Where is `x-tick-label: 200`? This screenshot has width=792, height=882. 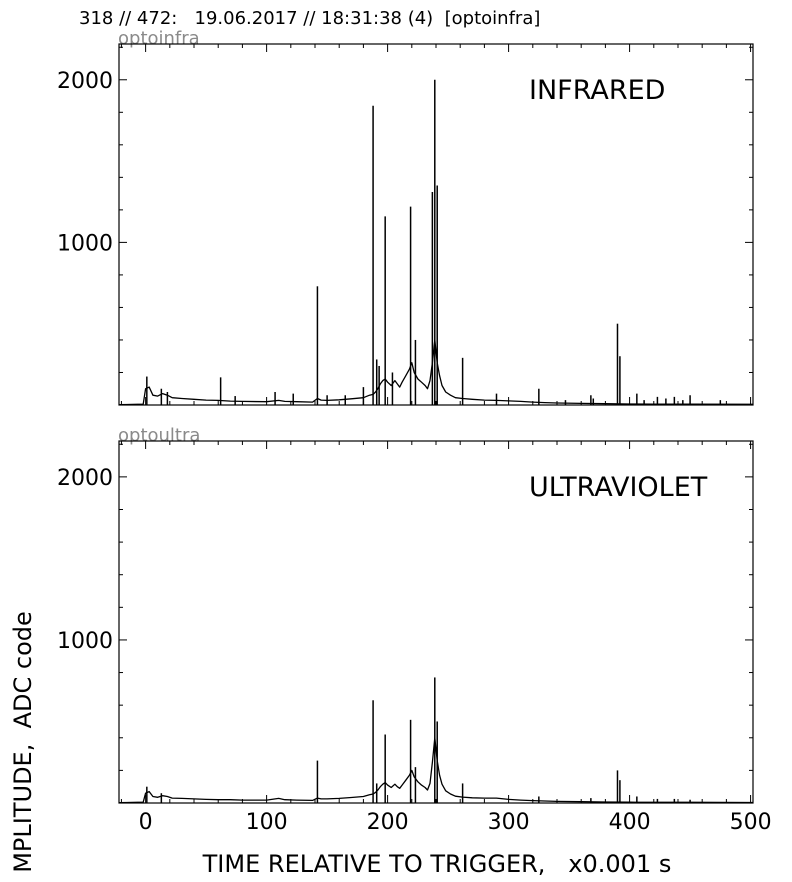 x-tick-label: 200 is located at coordinates (388, 822).